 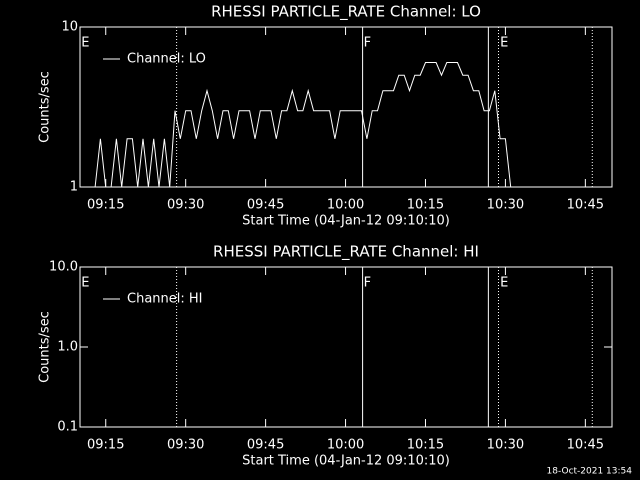 What do you see at coordinates (67, 427) in the screenshot?
I see `y-tick-label: 0.1` at bounding box center [67, 427].